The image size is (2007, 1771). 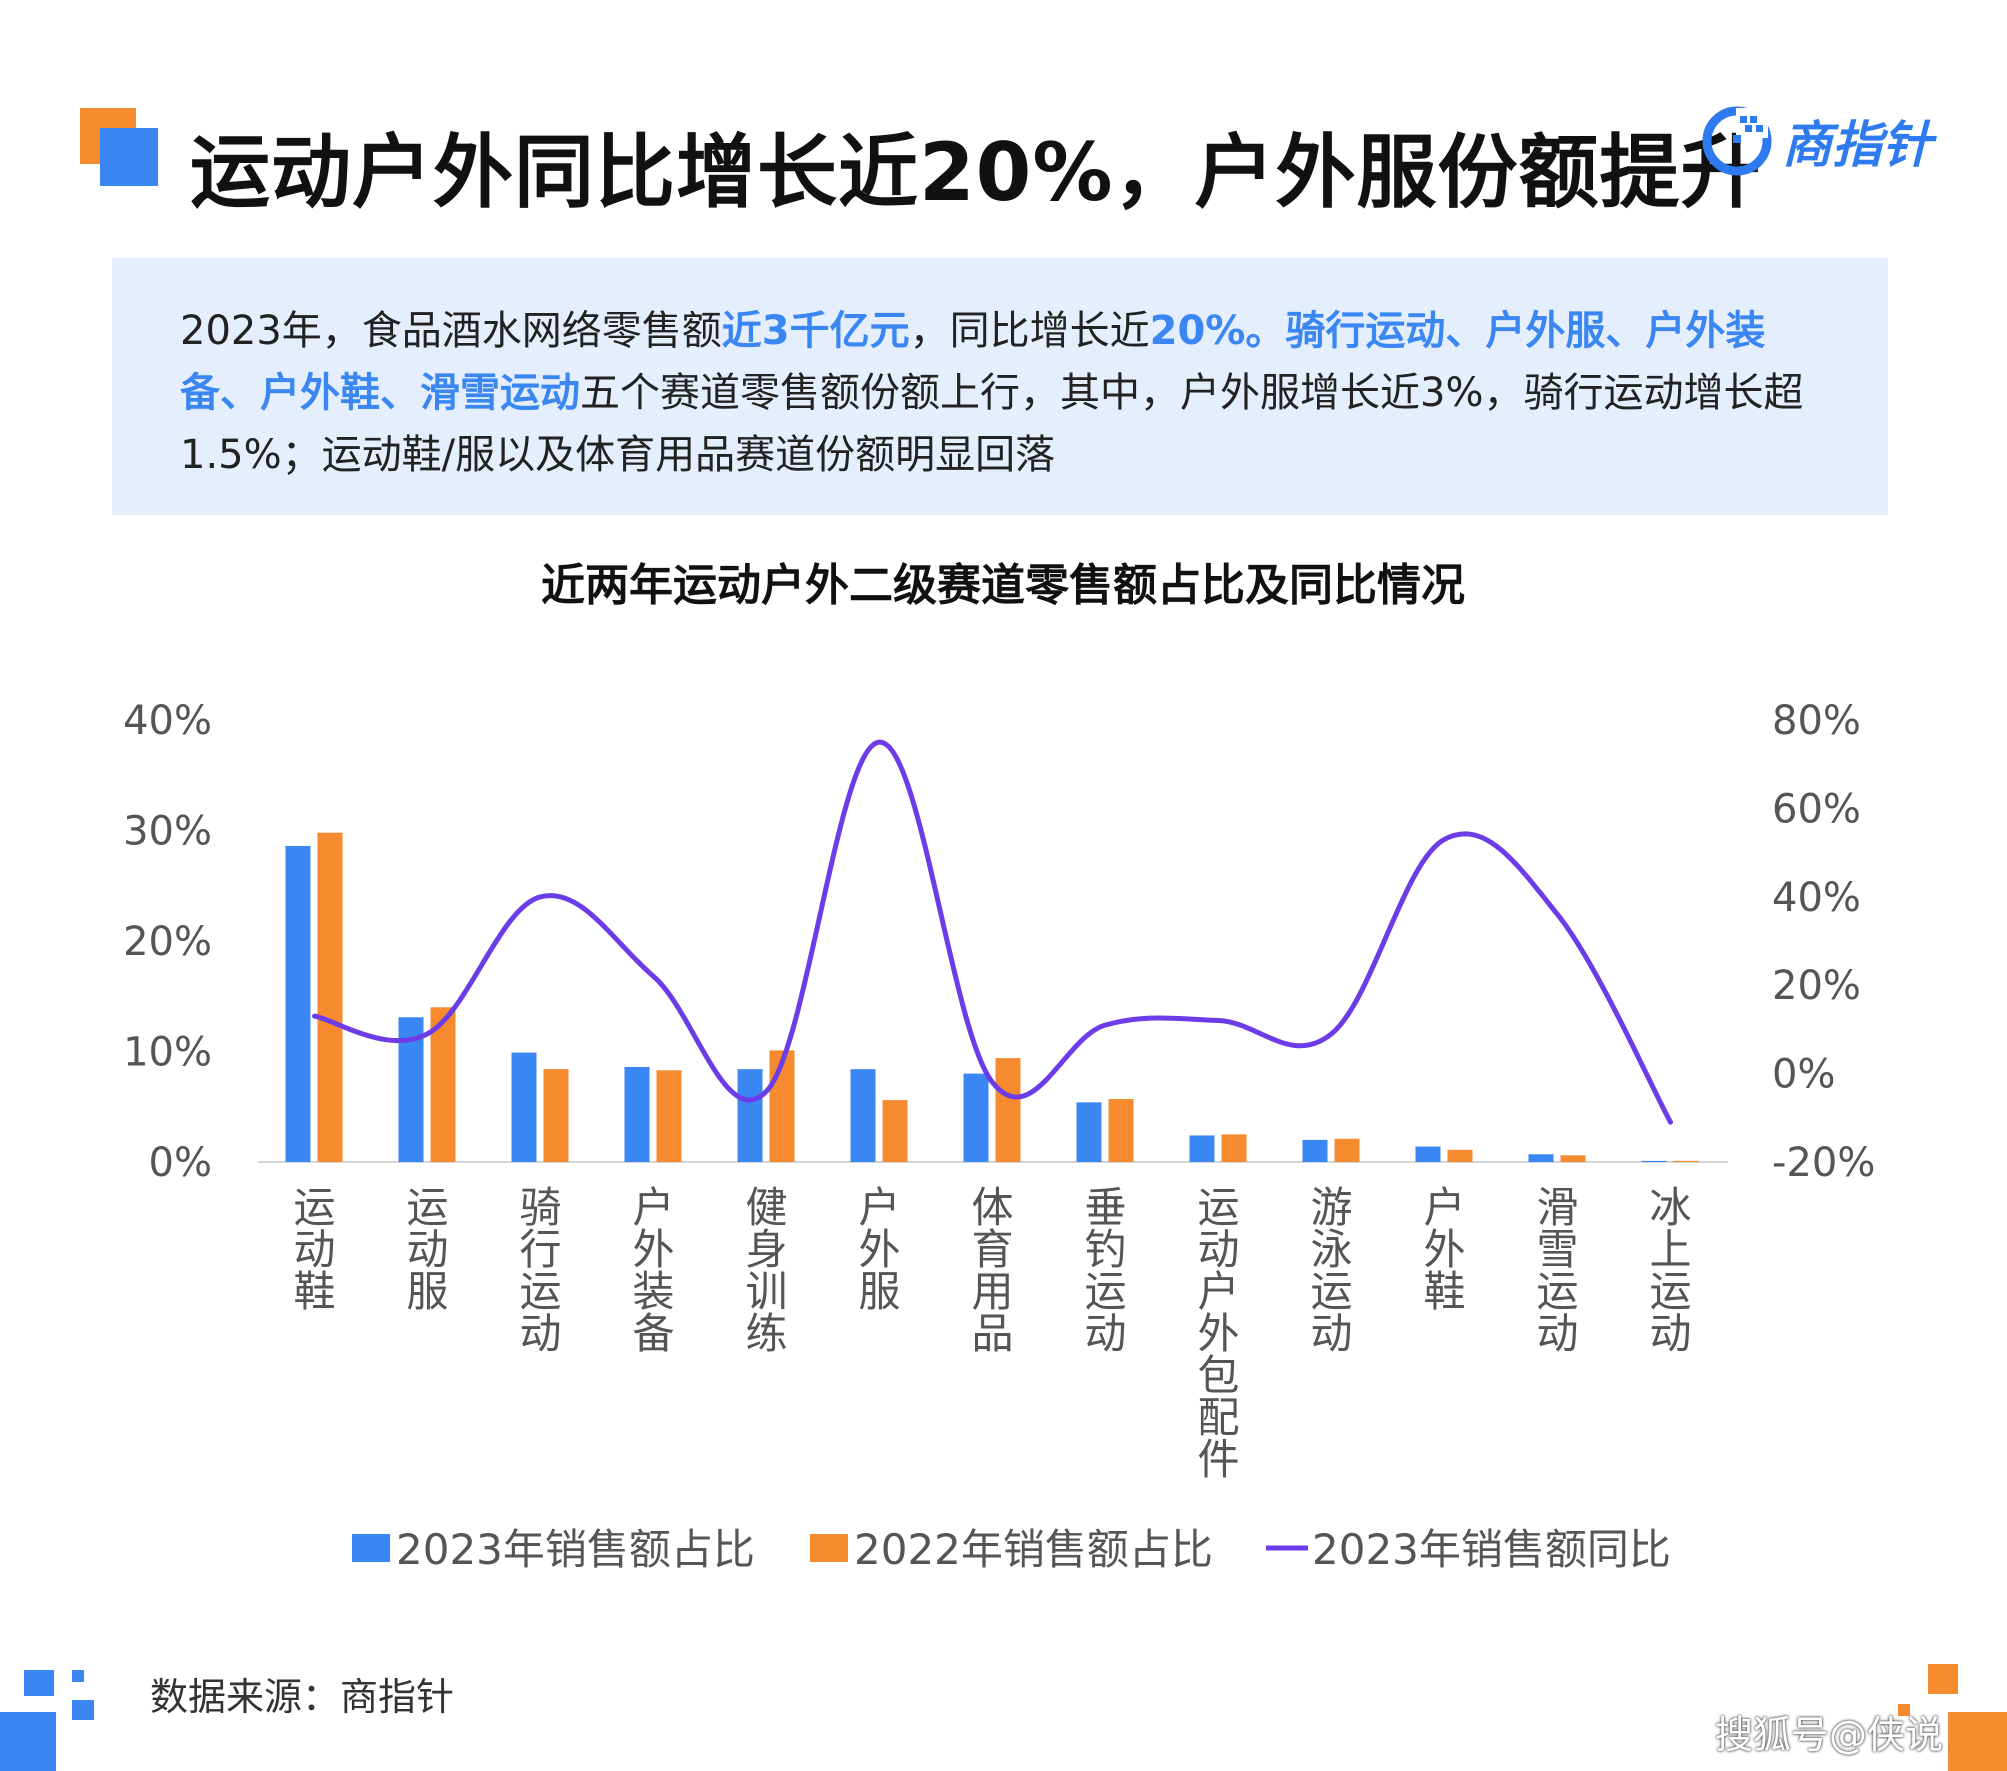 I want to click on legend: 2023年销售额占比 2022年销售额占比 2023年销售额同比, so click(x=1011, y=1549).